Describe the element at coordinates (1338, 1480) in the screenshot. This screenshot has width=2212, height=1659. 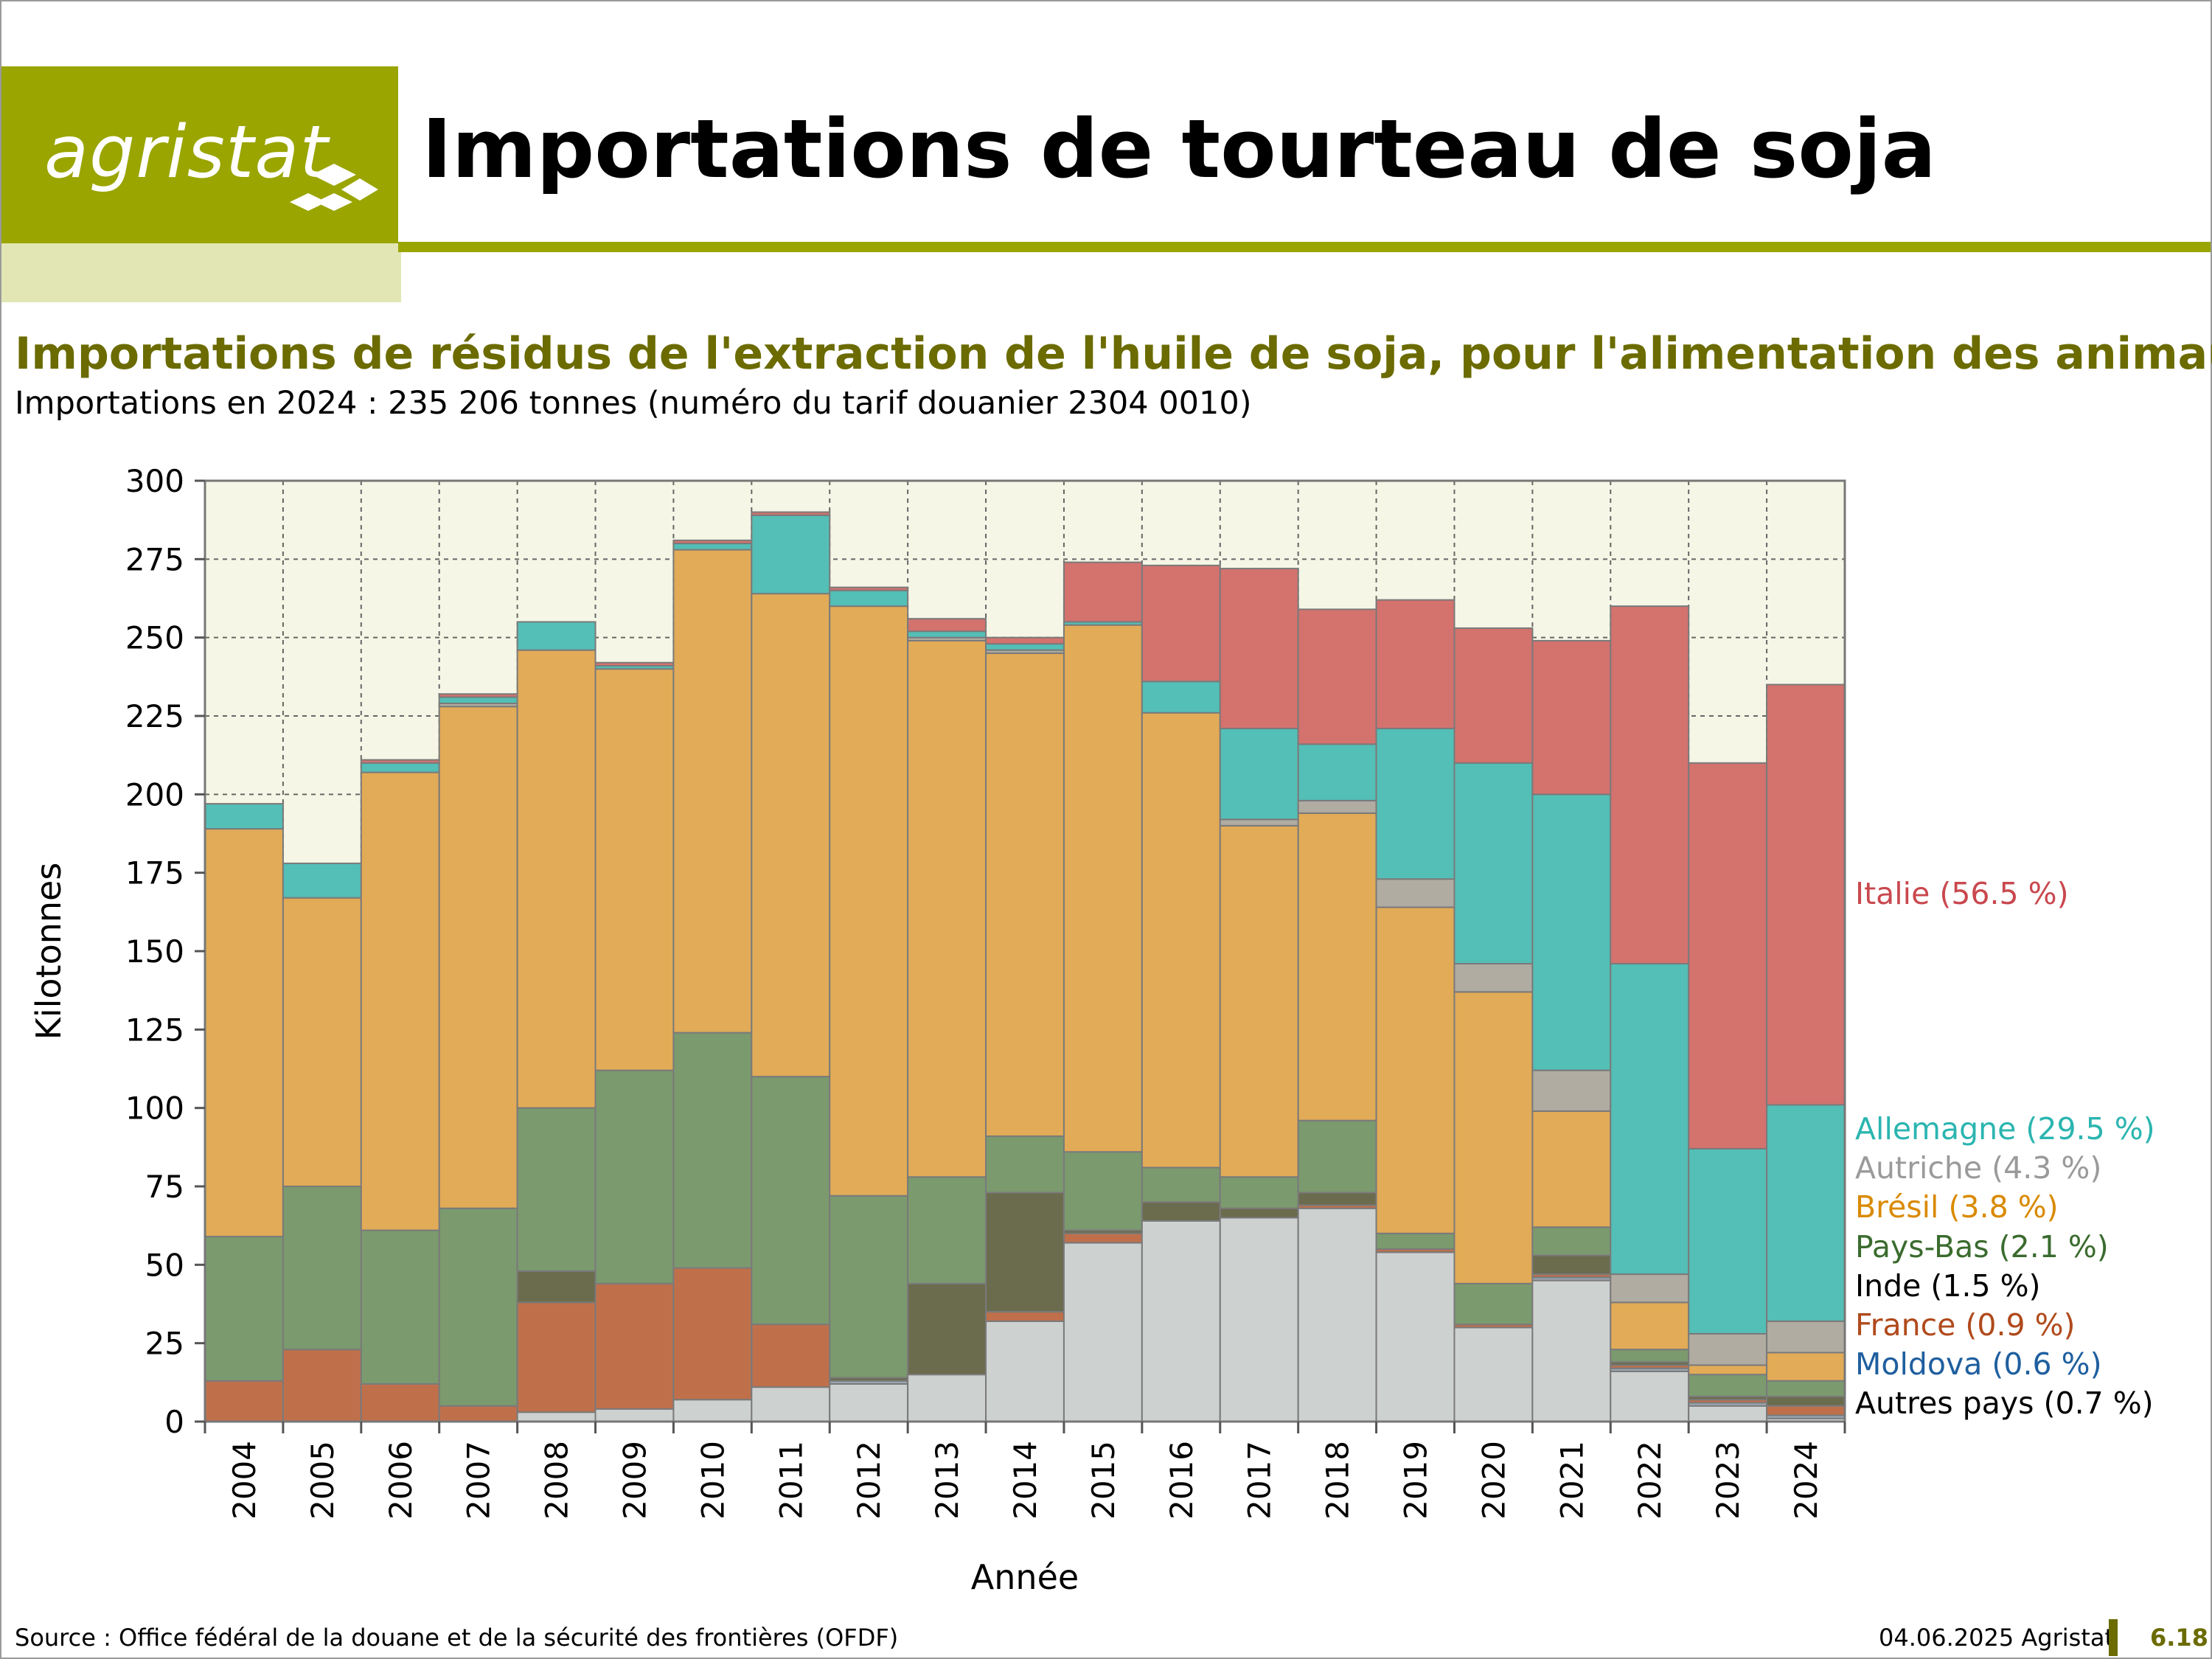
I see `x-tick-label: 2018` at that location.